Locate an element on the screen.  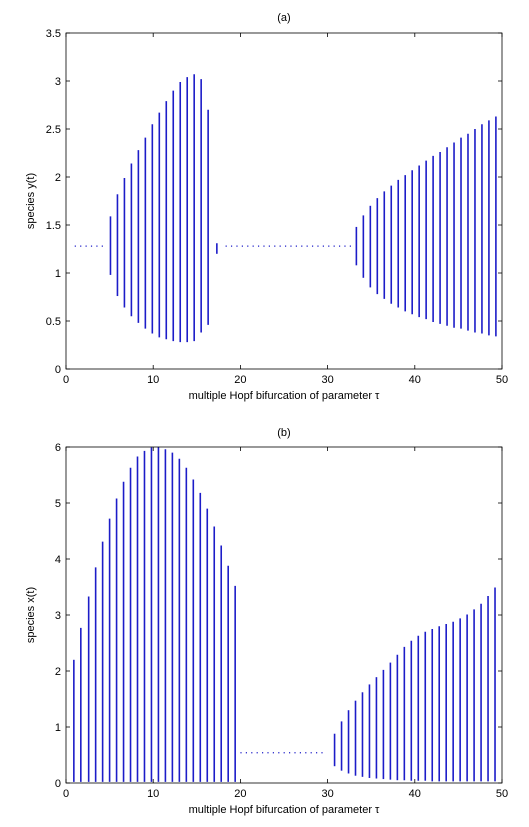
y-tick-label: 4 is located at coordinates (58, 560).